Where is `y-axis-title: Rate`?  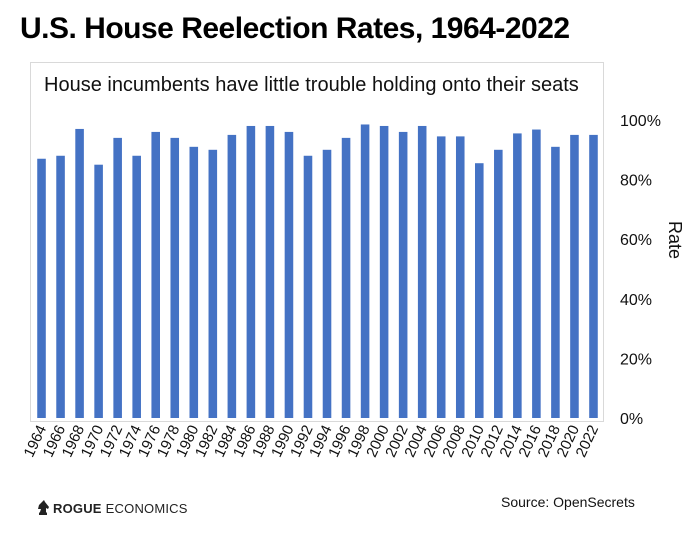
y-axis-title: Rate is located at coordinates (675, 240).